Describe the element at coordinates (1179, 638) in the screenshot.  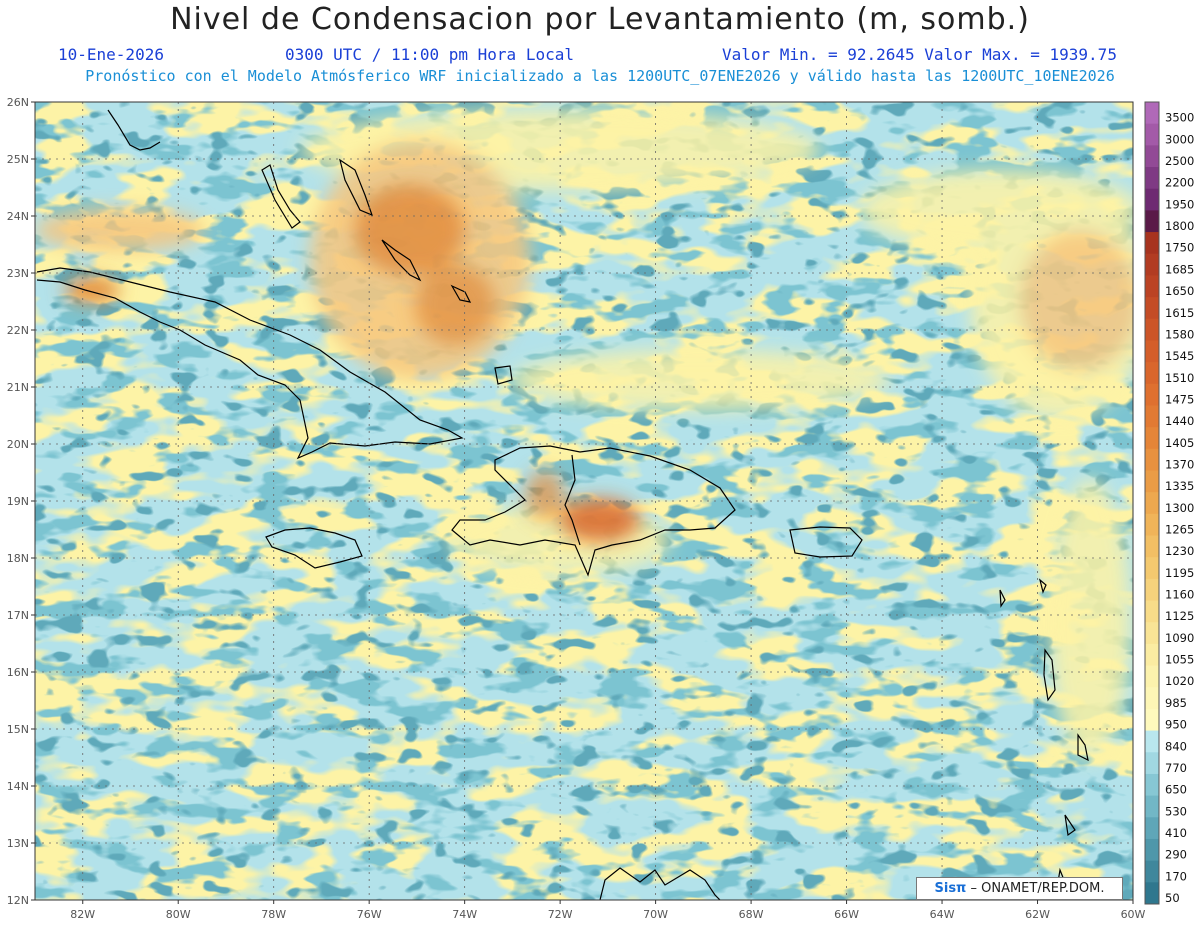
I see `colorbar-label: 1090` at that location.